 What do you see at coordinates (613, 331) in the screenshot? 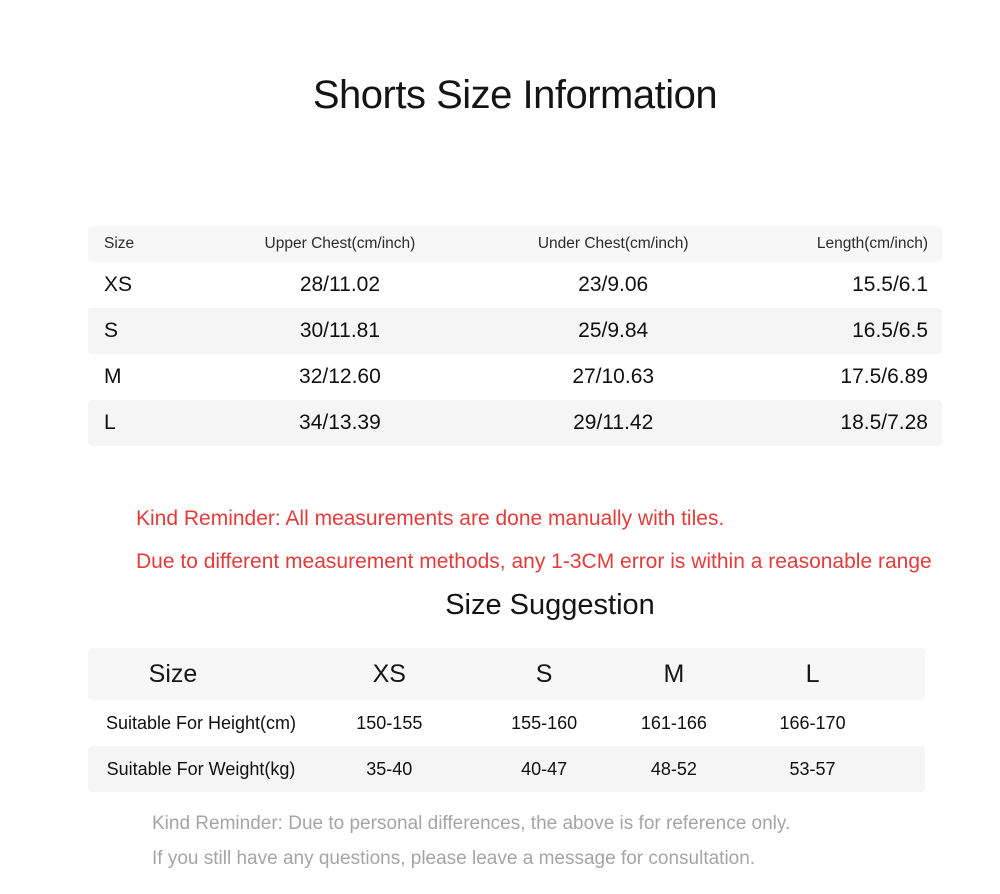
I see `under-chest-value: 25/9.84` at bounding box center [613, 331].